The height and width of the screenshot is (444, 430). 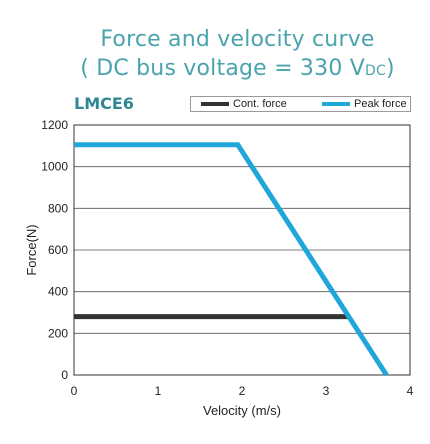 I want to click on y-tick-labels: 0 200 400 600 800 1000 1200, so click(x=54, y=250).